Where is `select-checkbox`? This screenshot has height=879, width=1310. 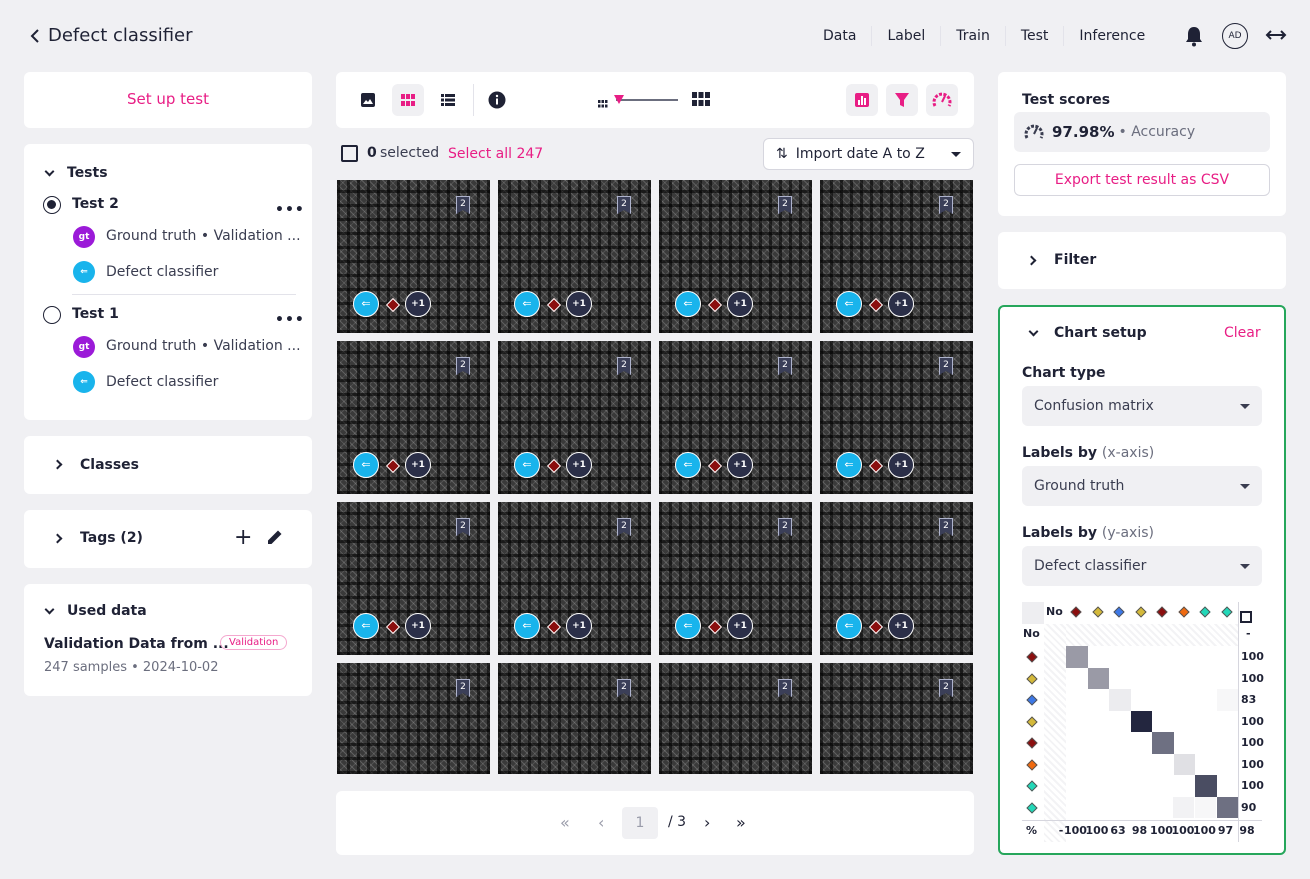
select-checkbox is located at coordinates (349, 153).